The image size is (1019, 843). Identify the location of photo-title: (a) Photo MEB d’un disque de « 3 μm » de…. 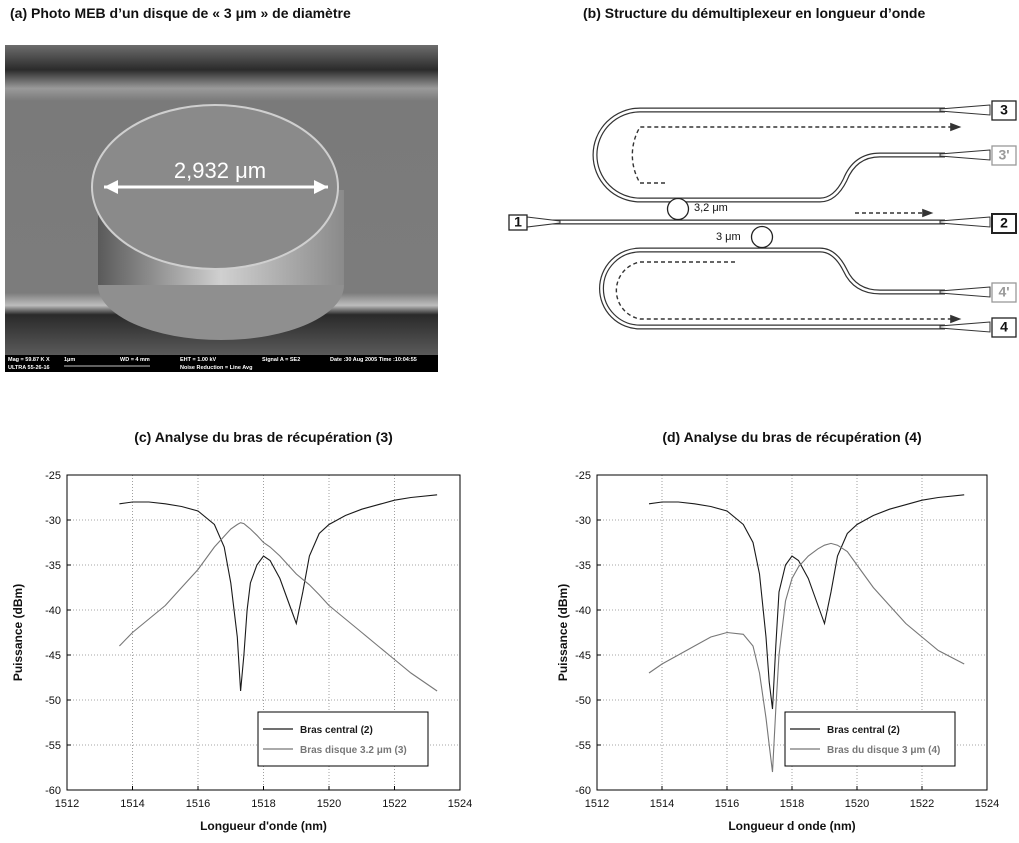
(180, 13).